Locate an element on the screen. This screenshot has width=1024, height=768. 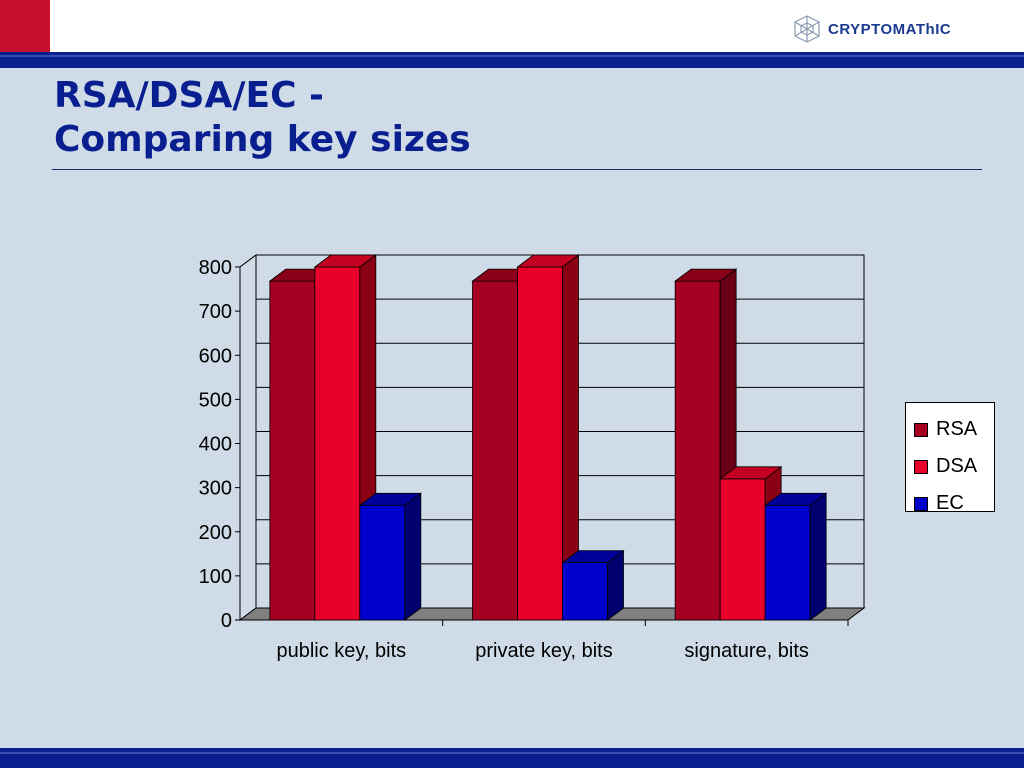
x-tick-label: private key, bits is located at coordinates (543, 651).